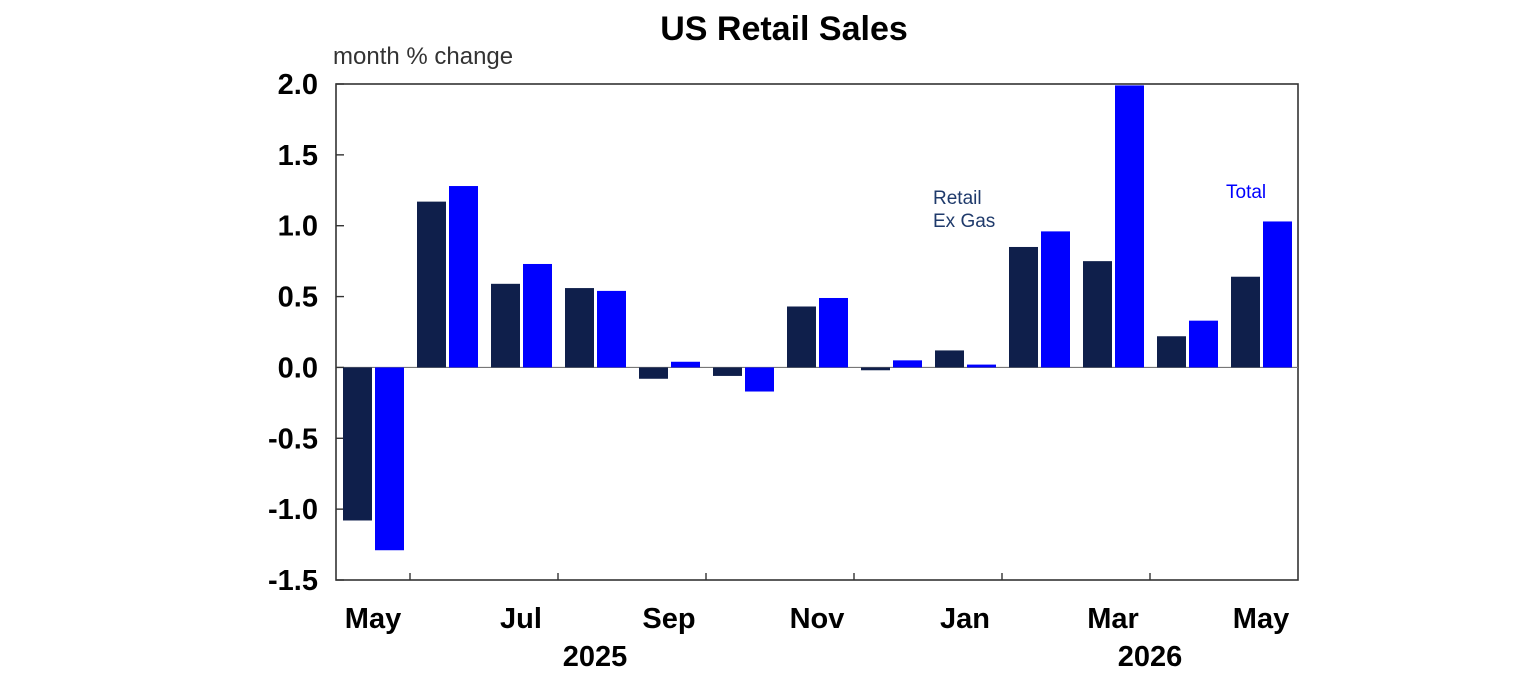  Describe the element at coordinates (298, 298) in the screenshot. I see `y-tick-label: 0.5` at that location.